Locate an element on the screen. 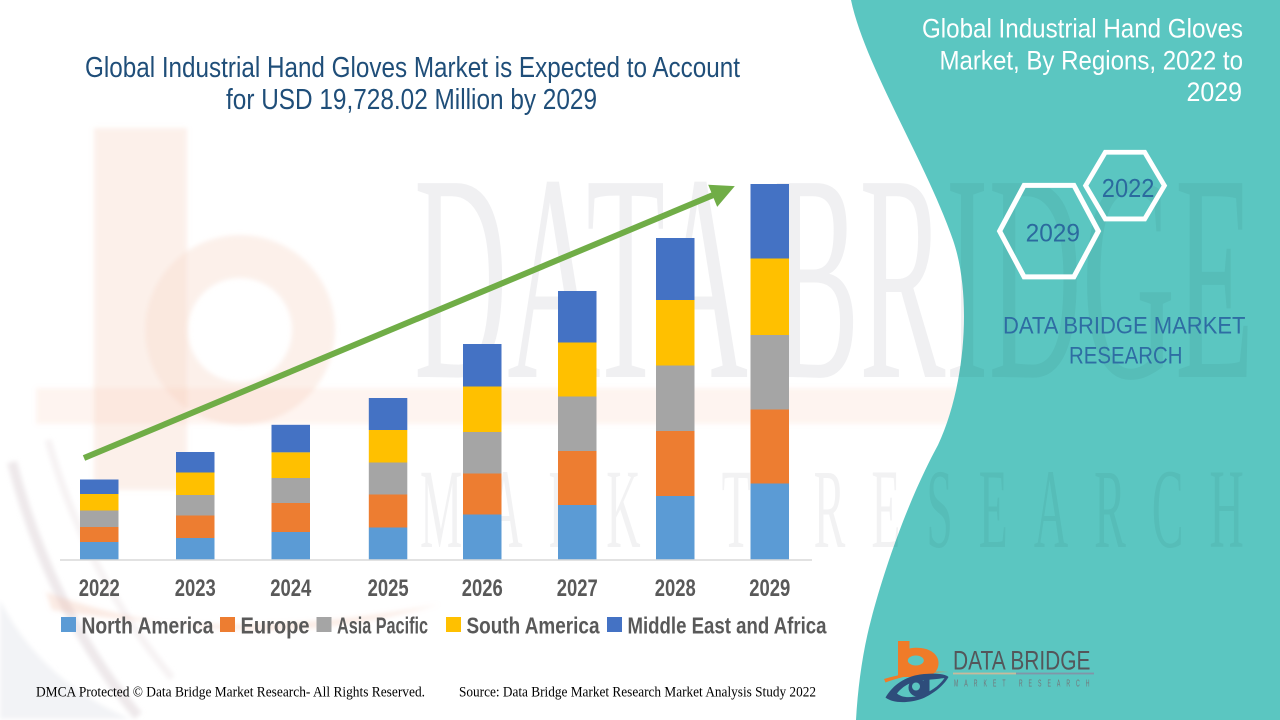  svg-text: Middle East and Africa is located at coordinates (727, 626).